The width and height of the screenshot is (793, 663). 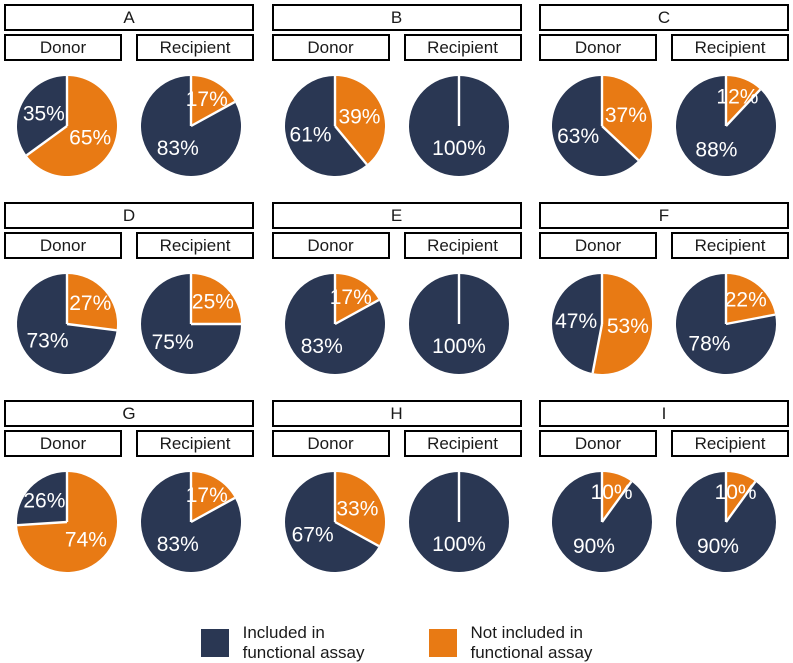 What do you see at coordinates (396, 488) in the screenshot?
I see `facet-panel-H: H Donor Recipient 33% 67% 100%` at bounding box center [396, 488].